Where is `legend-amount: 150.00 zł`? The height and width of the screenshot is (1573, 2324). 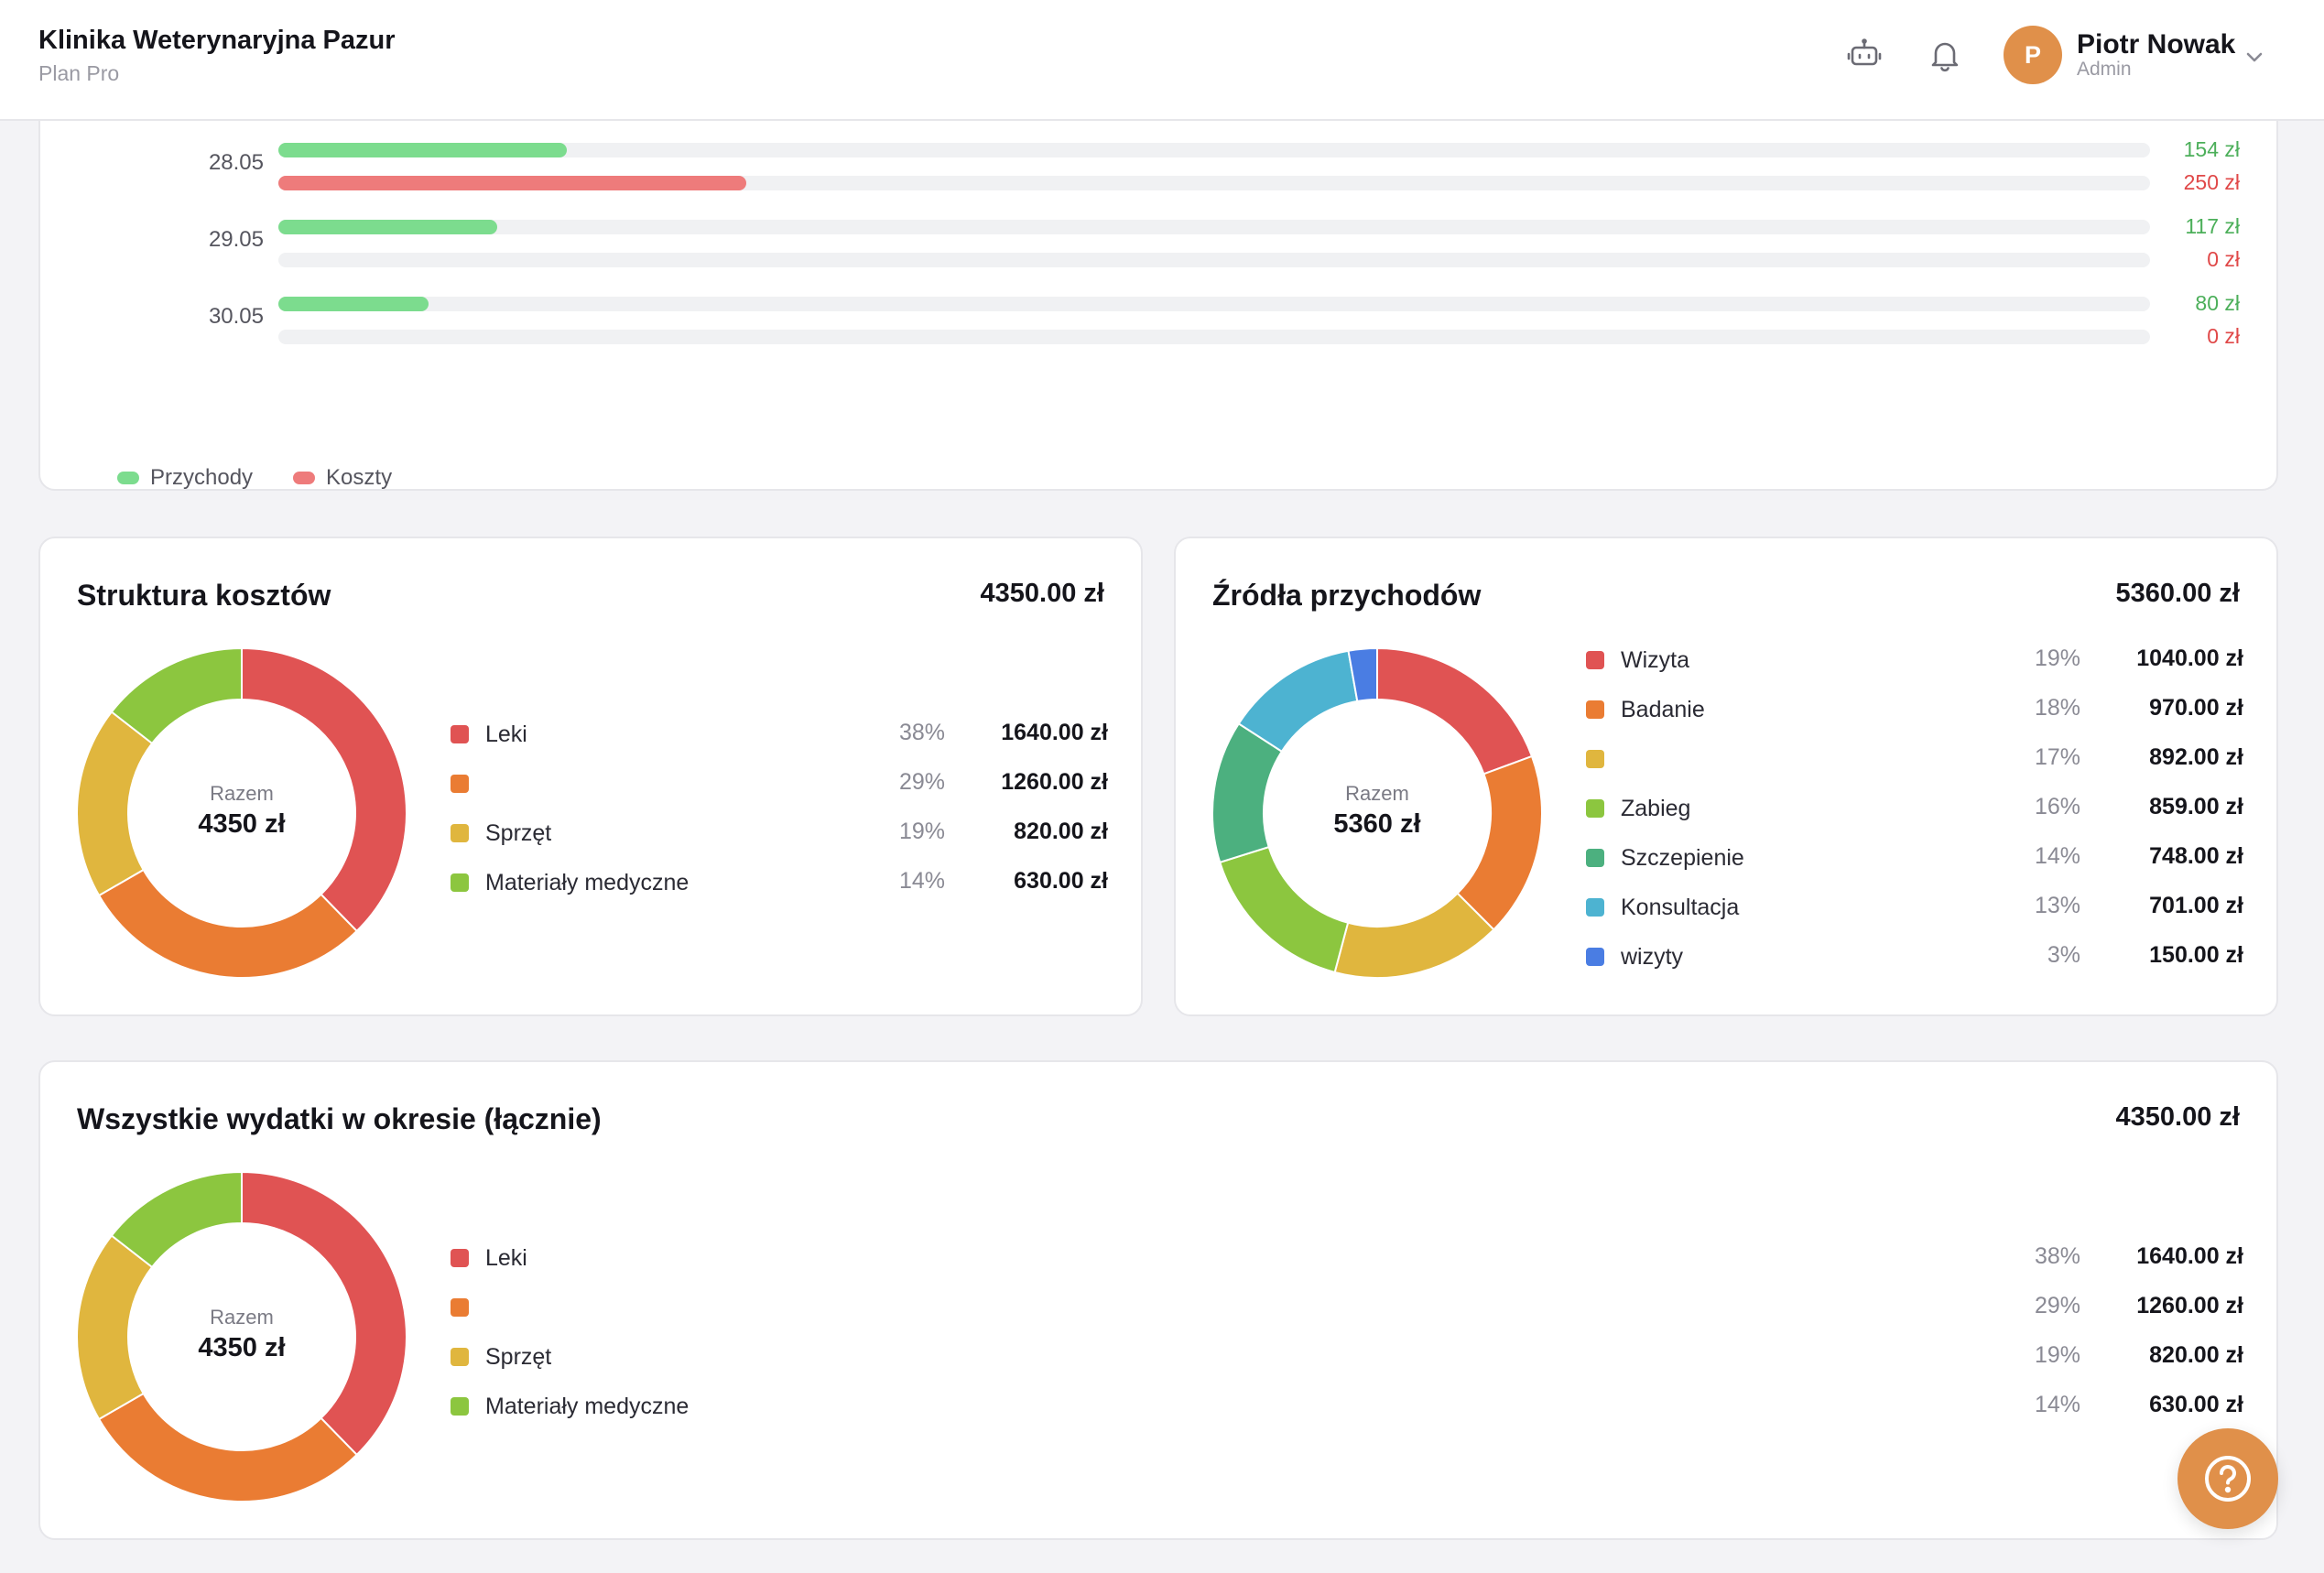 legend-amount: 150.00 zł is located at coordinates (2196, 955).